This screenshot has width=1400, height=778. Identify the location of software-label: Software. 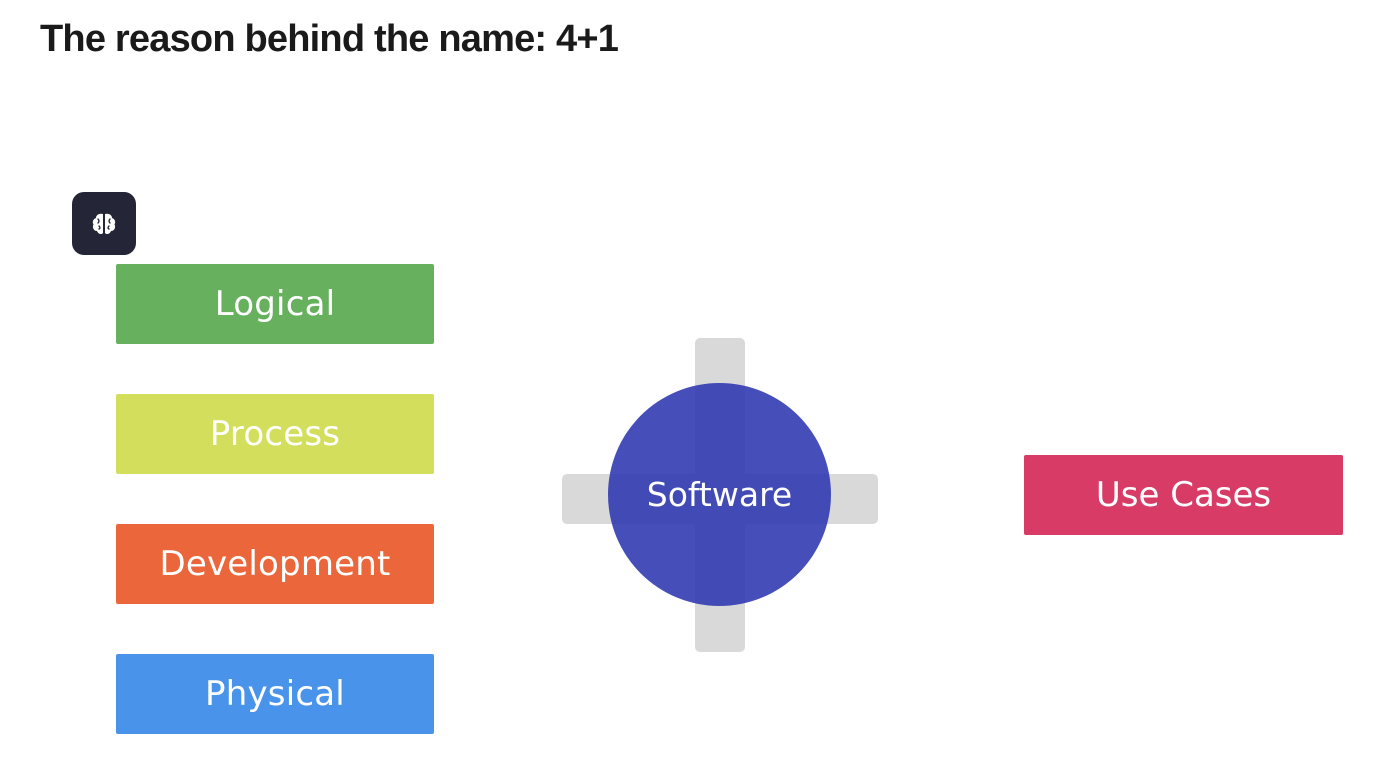
(719, 494).